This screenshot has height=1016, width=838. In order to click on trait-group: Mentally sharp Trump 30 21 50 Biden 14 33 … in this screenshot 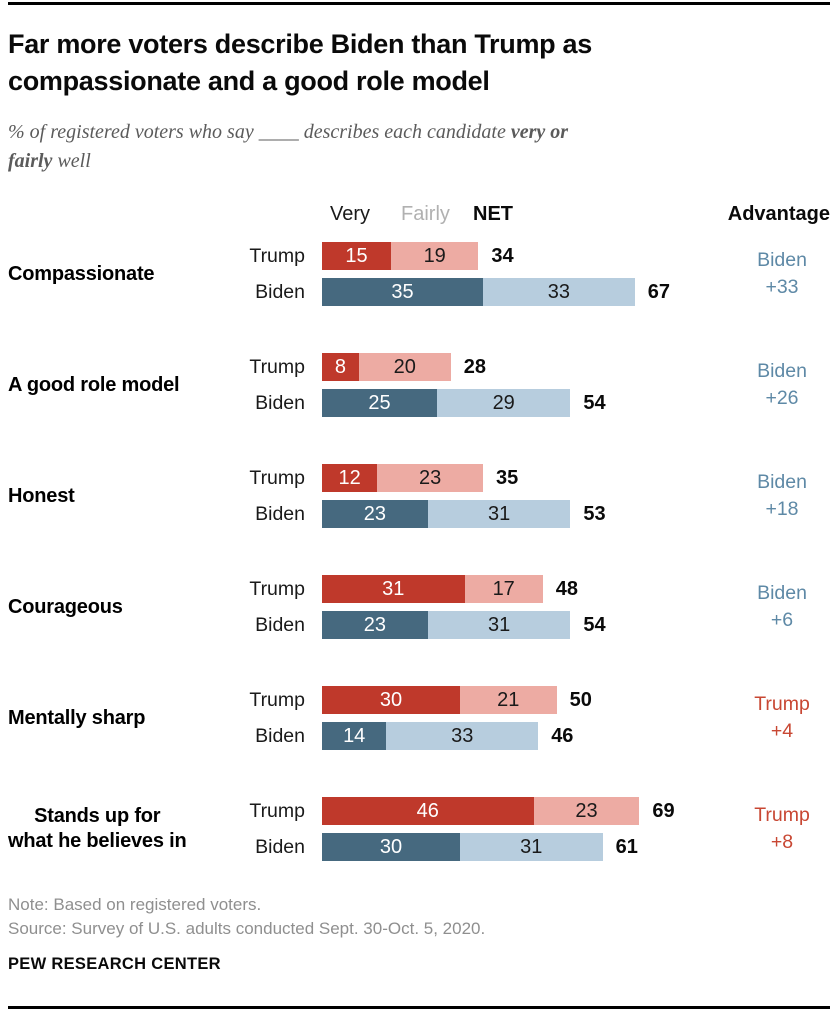, I will do `click(419, 718)`.